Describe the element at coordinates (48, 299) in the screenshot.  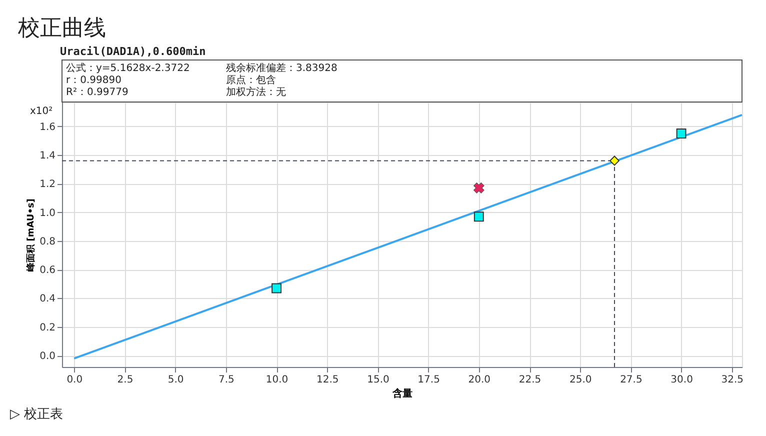
I see `y-tick-label: 0.4` at that location.